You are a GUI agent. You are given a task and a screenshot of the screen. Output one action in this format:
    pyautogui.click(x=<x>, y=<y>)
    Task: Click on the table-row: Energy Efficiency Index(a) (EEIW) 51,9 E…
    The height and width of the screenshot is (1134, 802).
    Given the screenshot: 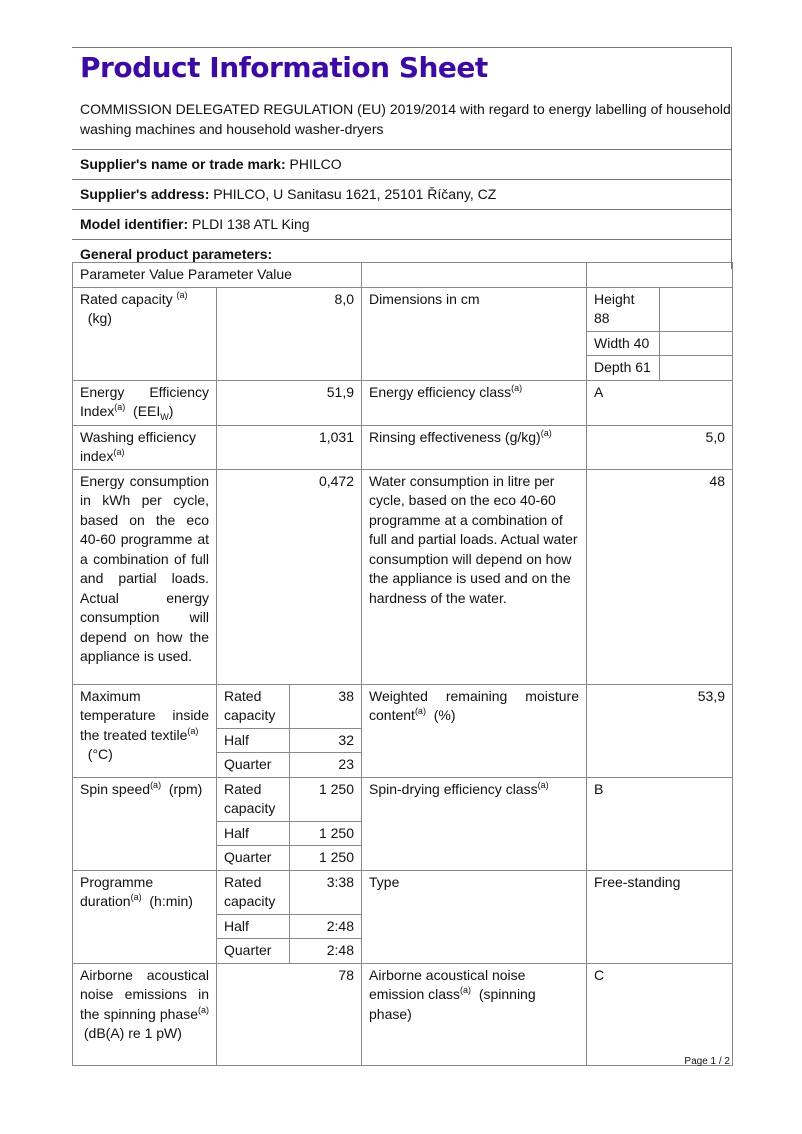 What is the action you would take?
    pyautogui.click(x=402, y=402)
    